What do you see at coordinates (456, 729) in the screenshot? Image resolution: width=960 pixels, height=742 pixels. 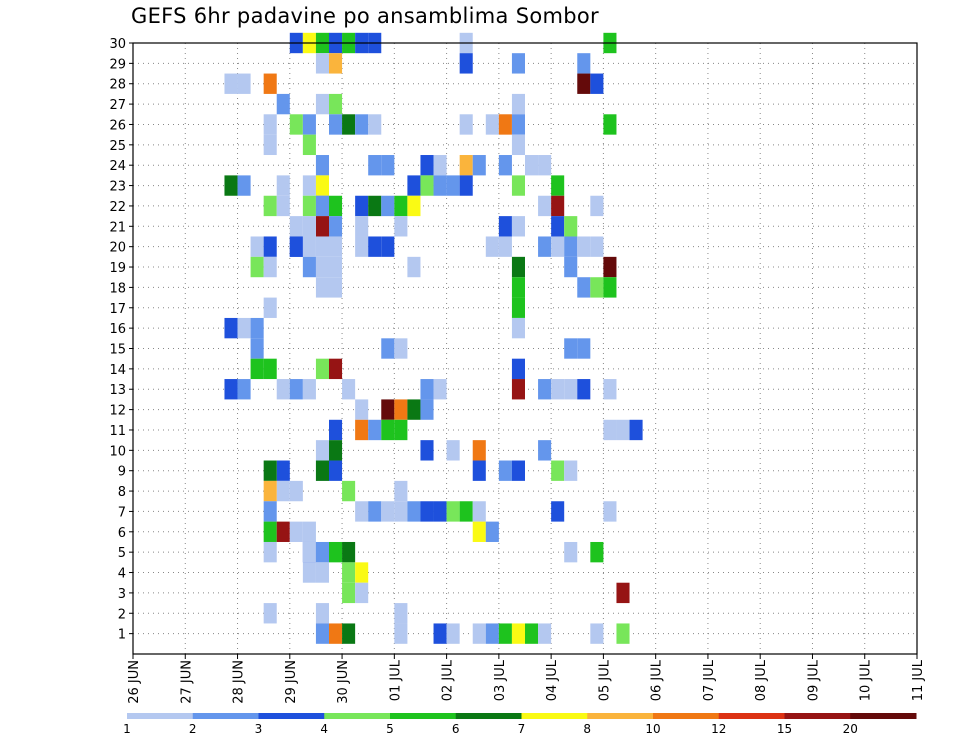 I see `legend-label: 6` at bounding box center [456, 729].